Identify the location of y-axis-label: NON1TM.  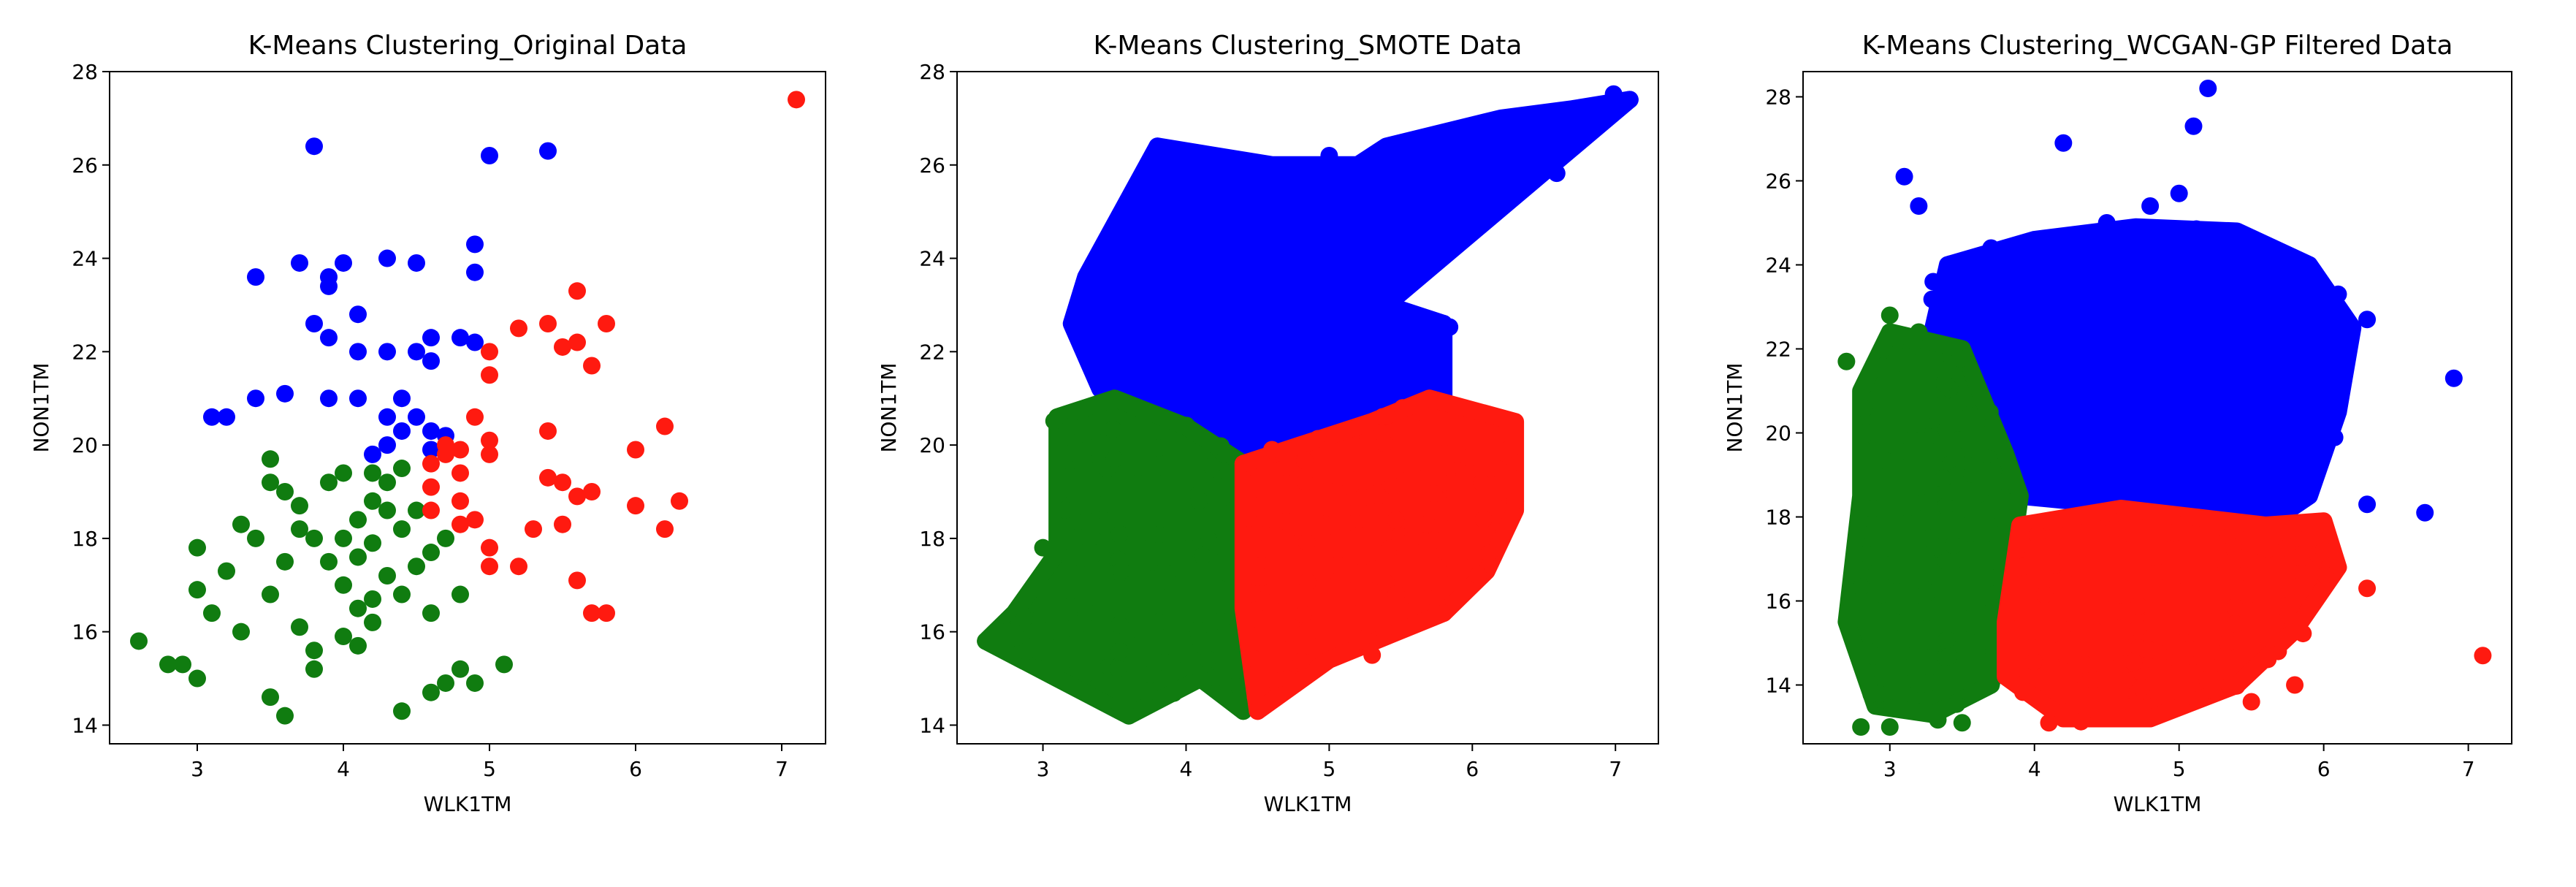
(1735, 407).